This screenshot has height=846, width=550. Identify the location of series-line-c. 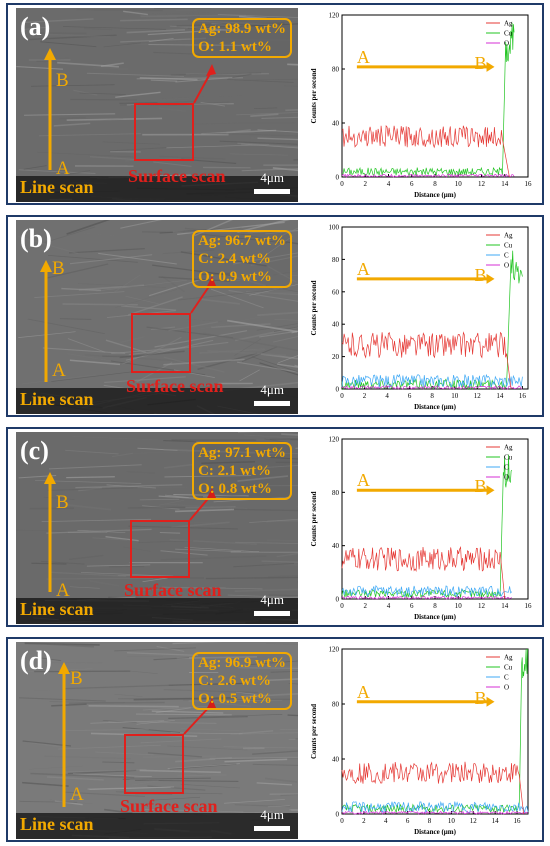
(435, 807).